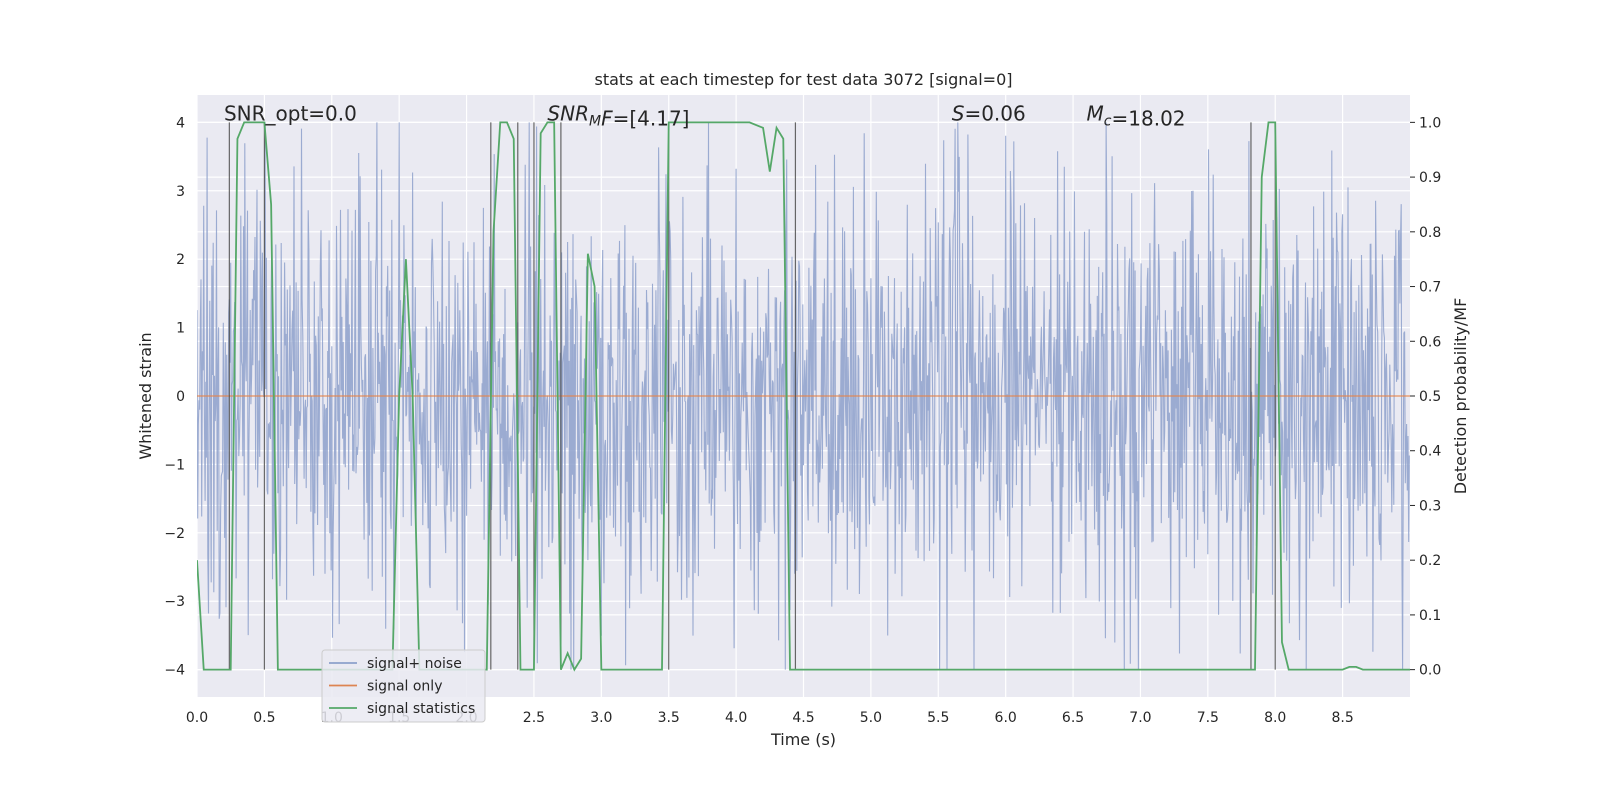 The width and height of the screenshot is (1600, 800). What do you see at coordinates (174, 671) in the screenshot?
I see `y-tick-label: −4` at bounding box center [174, 671].